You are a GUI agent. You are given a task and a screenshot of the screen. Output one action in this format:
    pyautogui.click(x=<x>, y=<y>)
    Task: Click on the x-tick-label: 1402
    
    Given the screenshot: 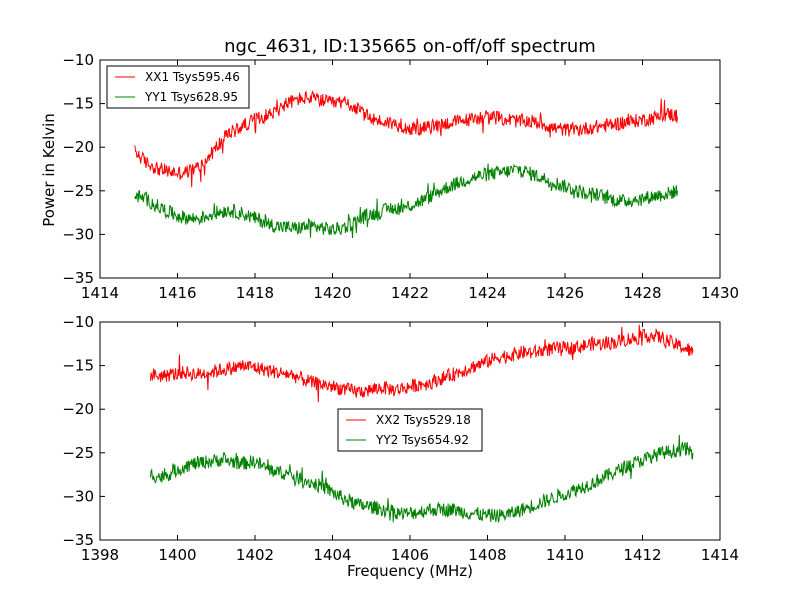 What is the action you would take?
    pyautogui.click(x=255, y=555)
    